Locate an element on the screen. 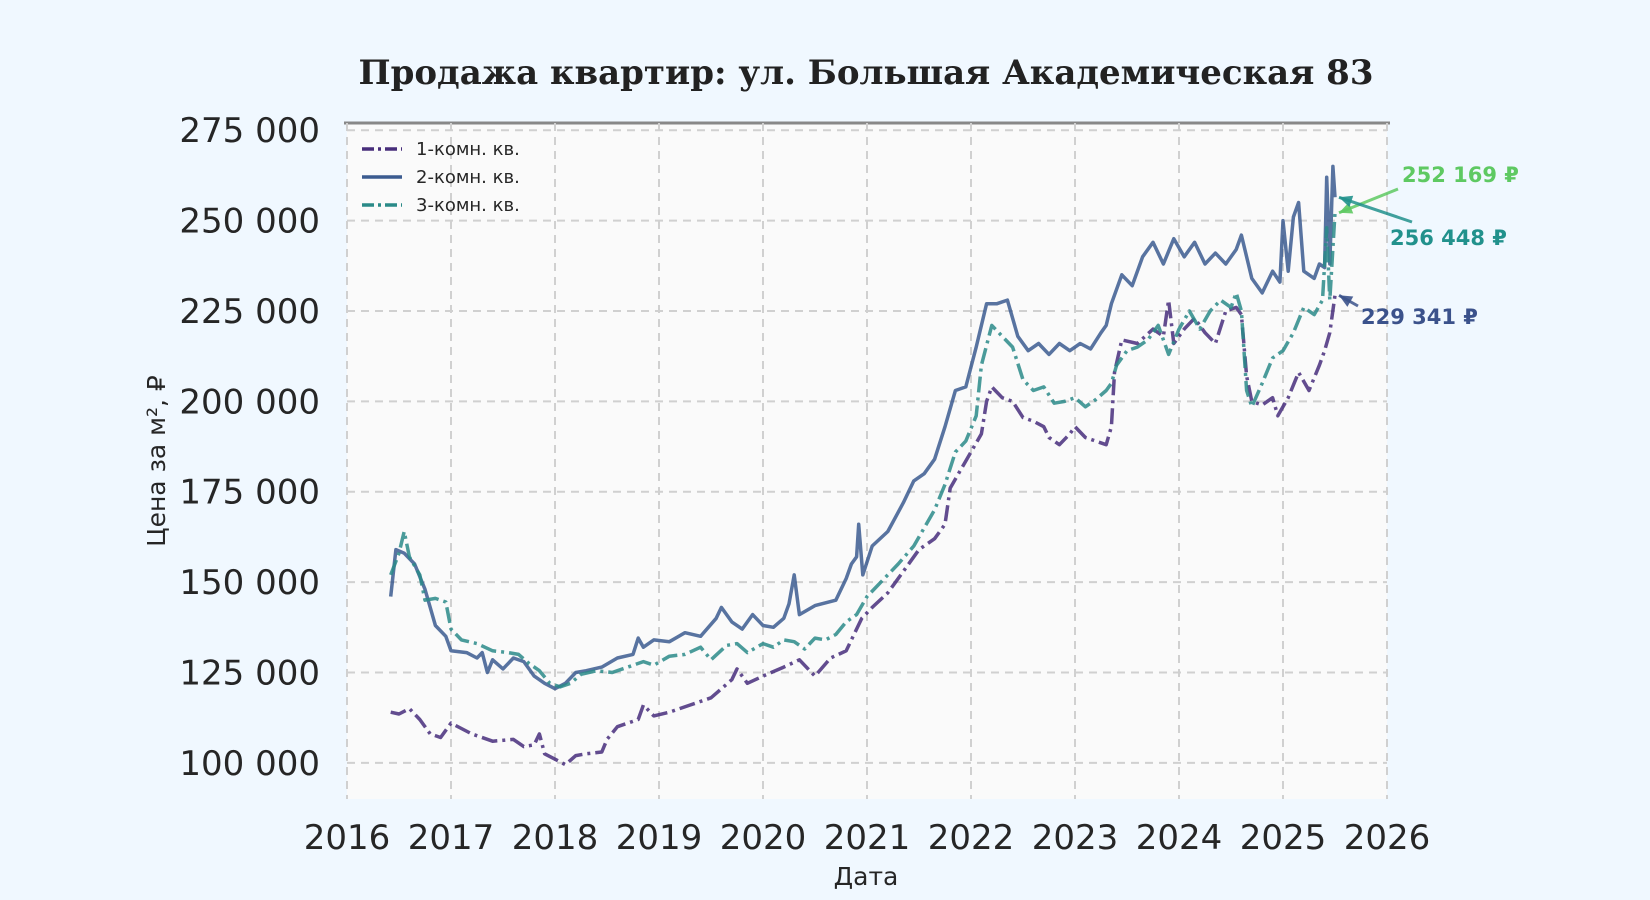  legend-label-3: 3-комн. кв. is located at coordinates (468, 205).